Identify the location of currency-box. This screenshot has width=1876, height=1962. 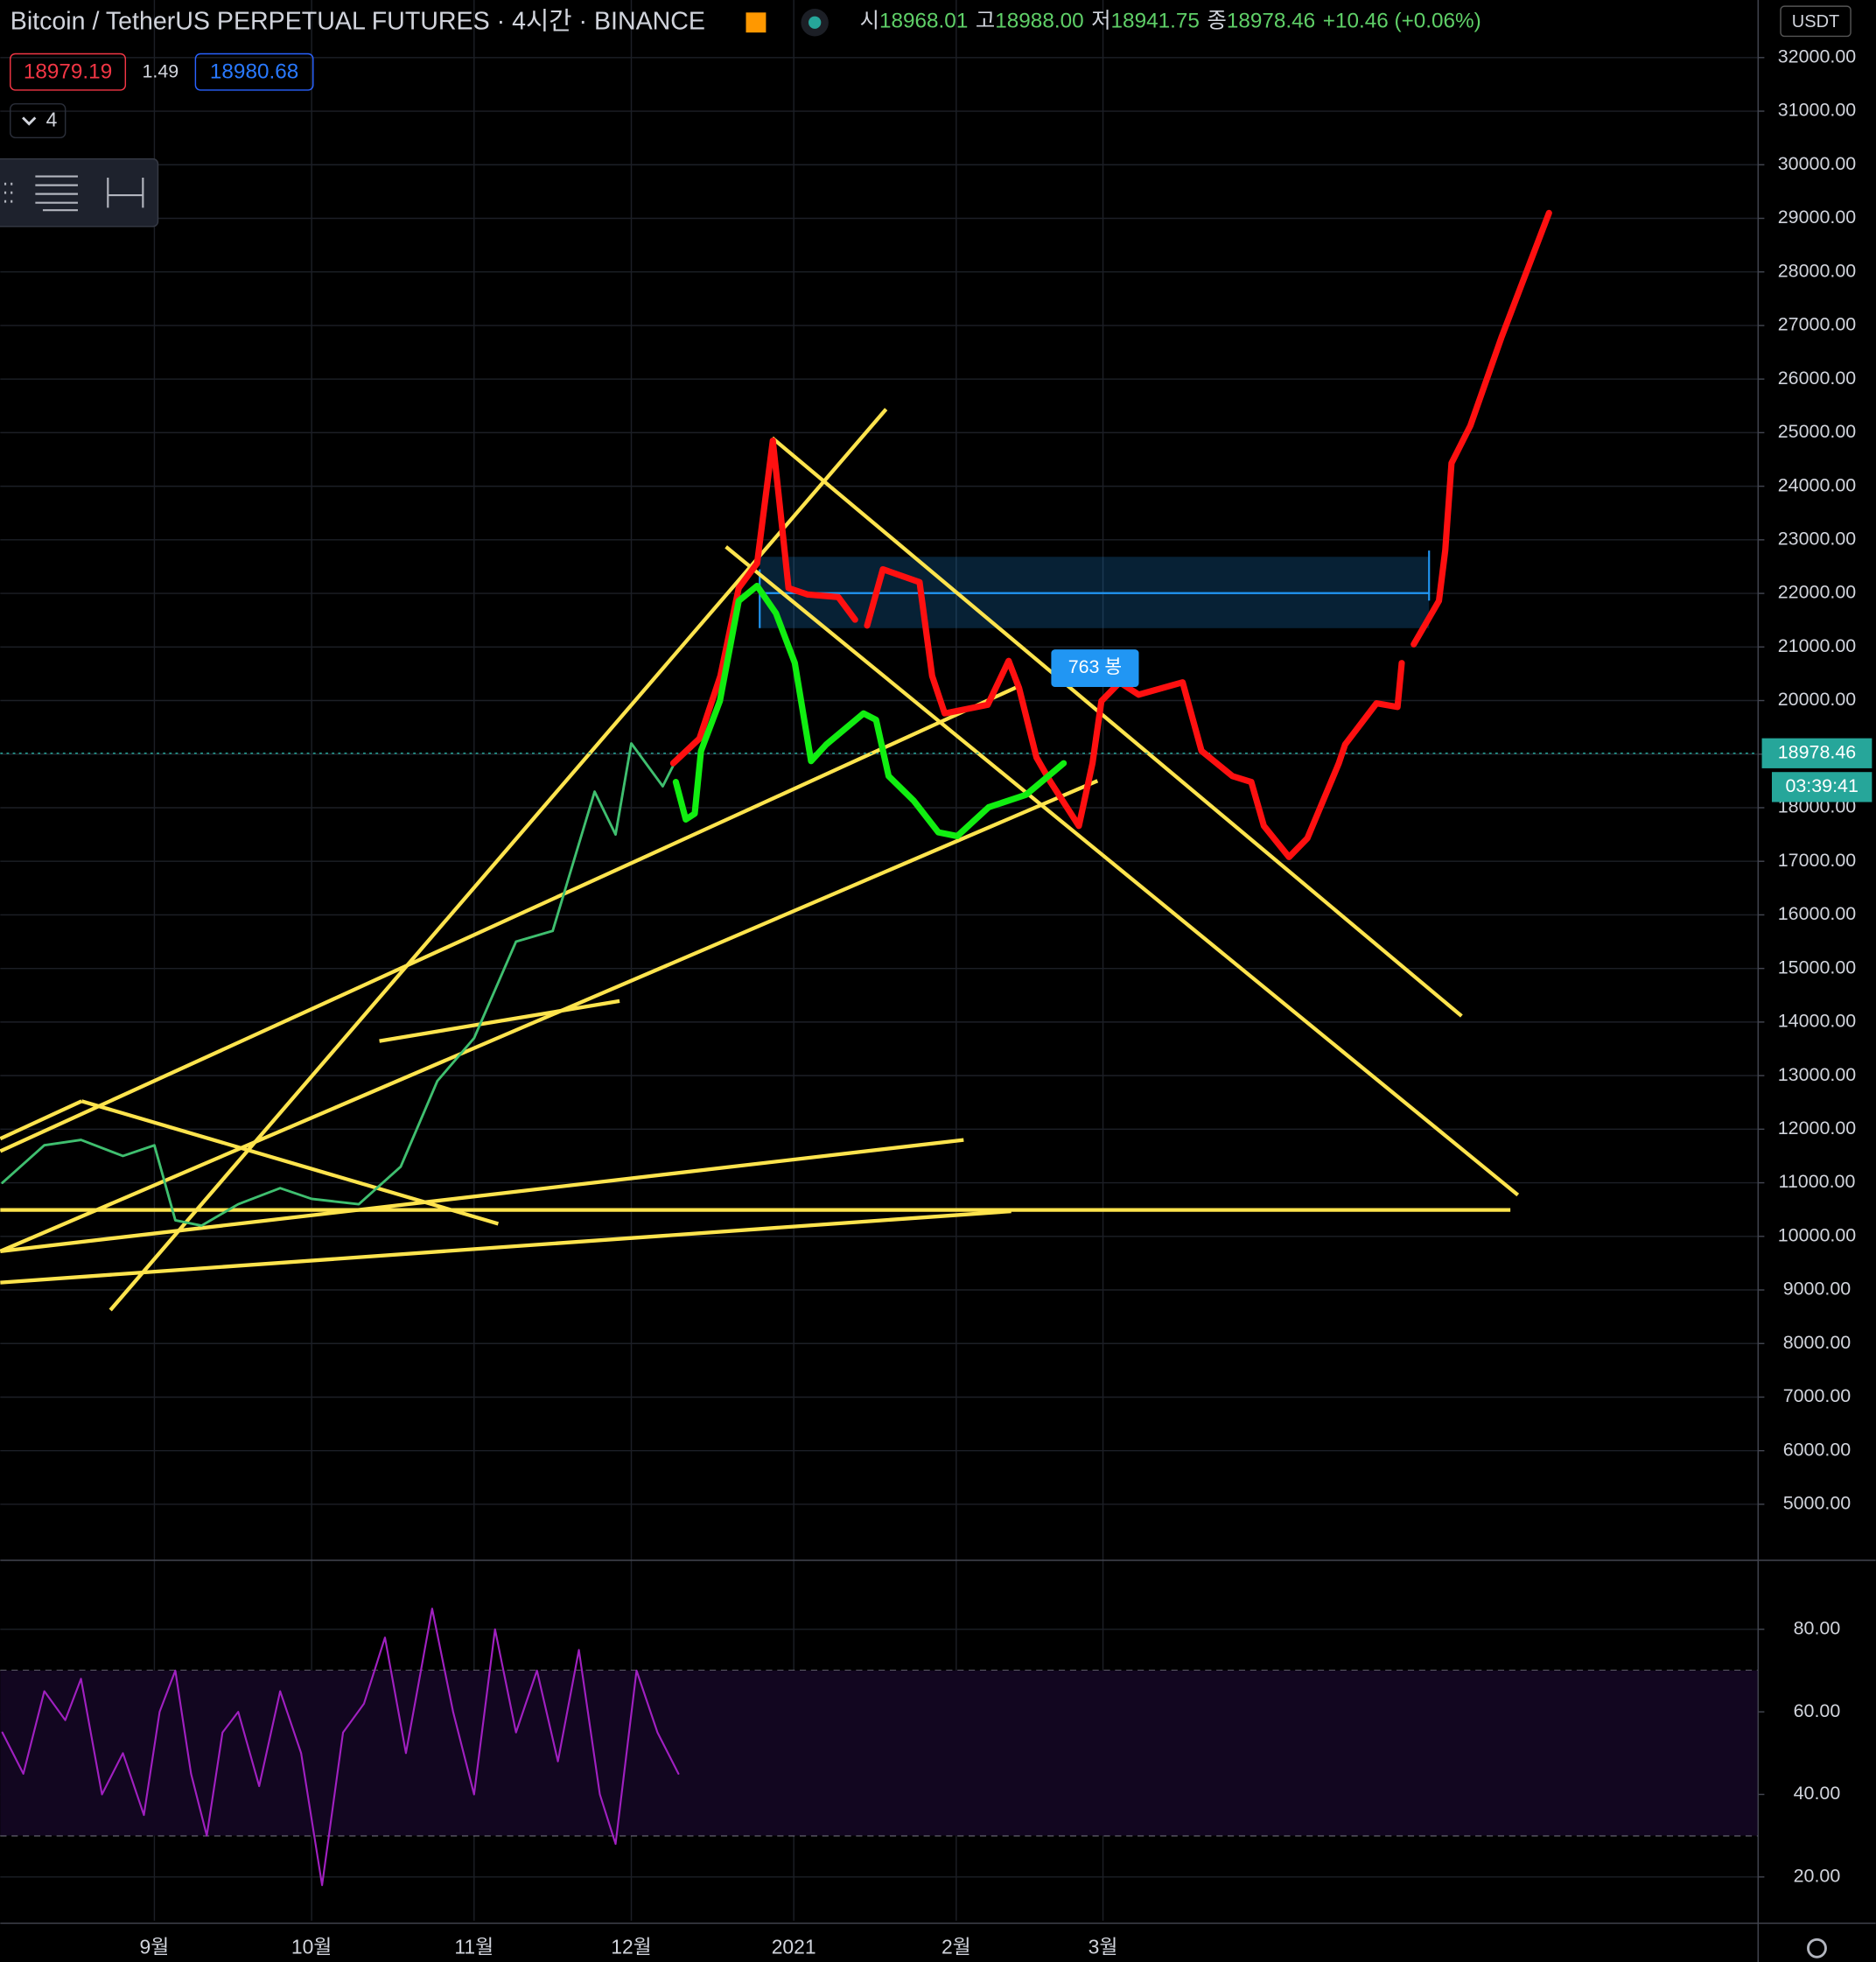
(1816, 22).